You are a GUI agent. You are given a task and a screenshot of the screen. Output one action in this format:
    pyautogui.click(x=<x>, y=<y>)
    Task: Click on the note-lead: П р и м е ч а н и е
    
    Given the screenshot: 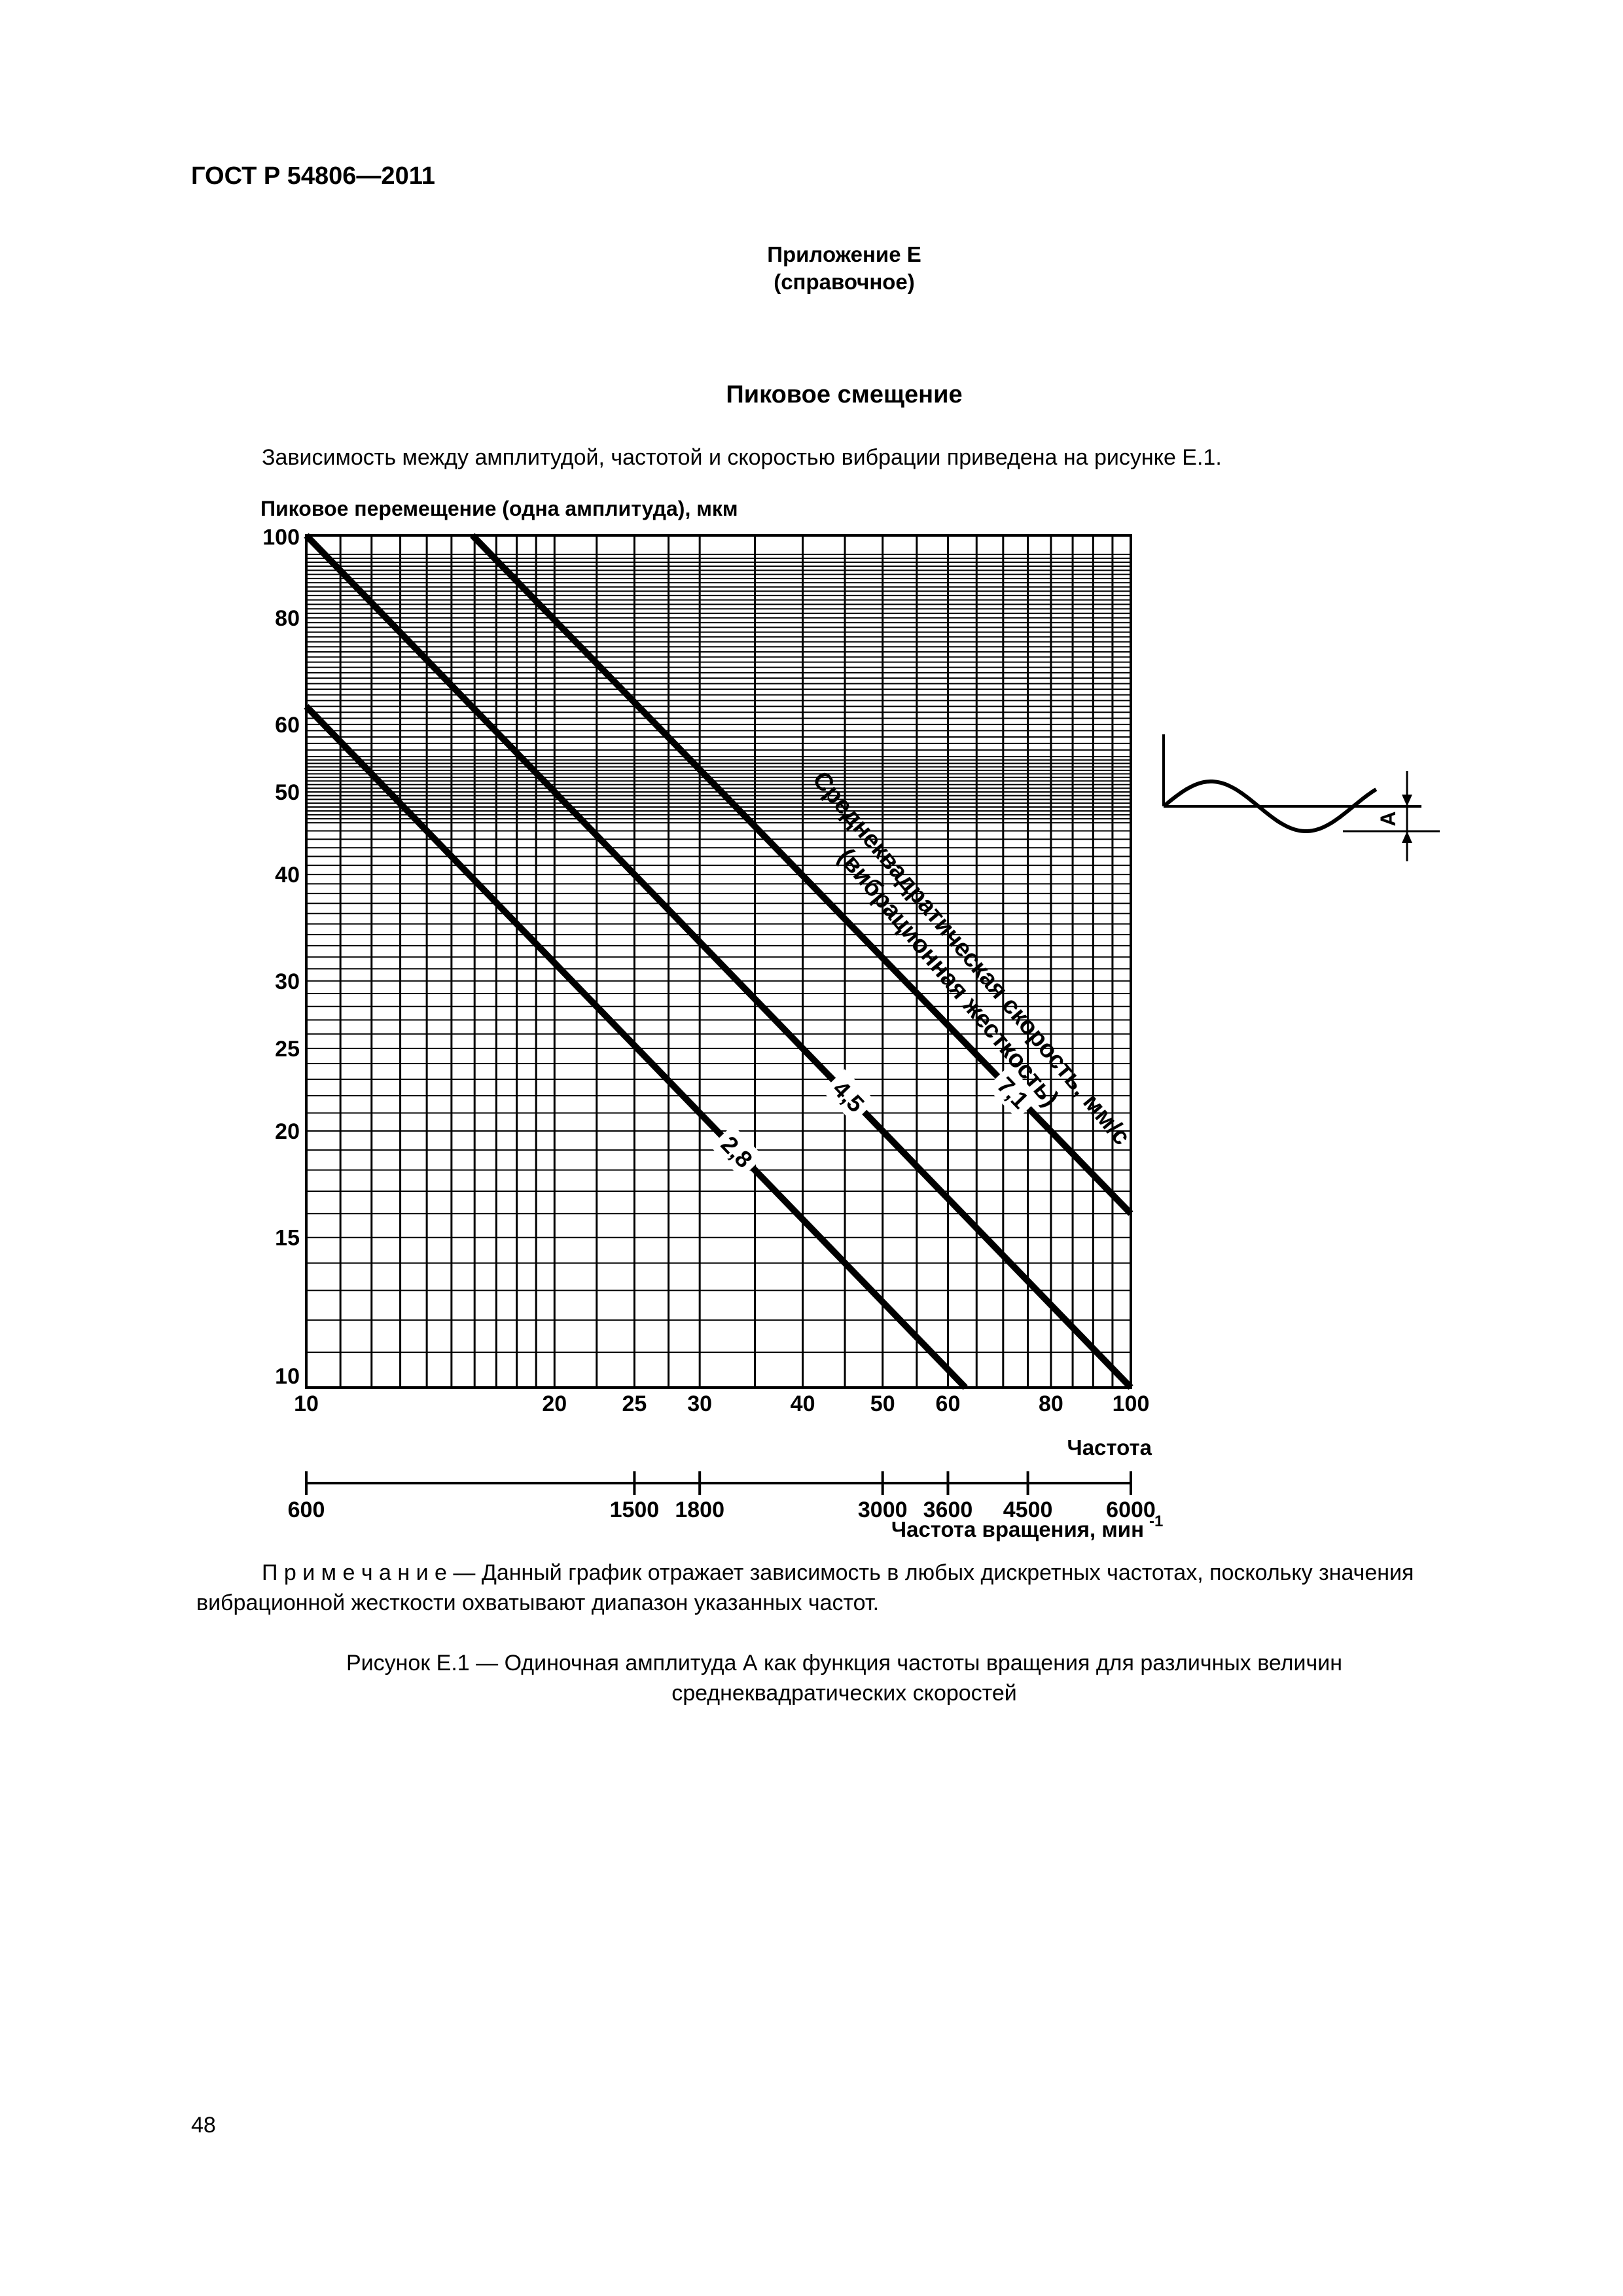 What is the action you would take?
    pyautogui.click(x=355, y=1572)
    